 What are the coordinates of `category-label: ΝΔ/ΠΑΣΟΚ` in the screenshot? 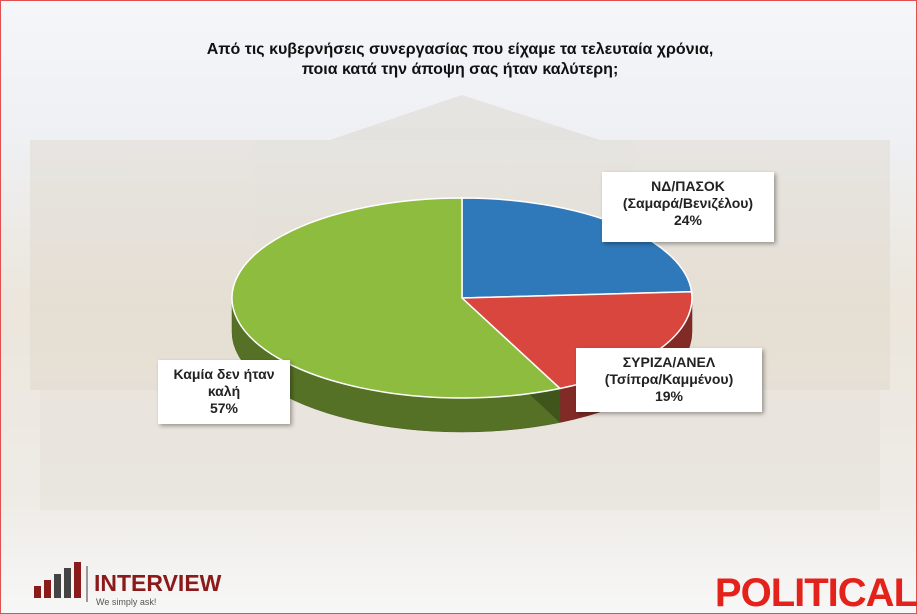 It's located at (688, 186).